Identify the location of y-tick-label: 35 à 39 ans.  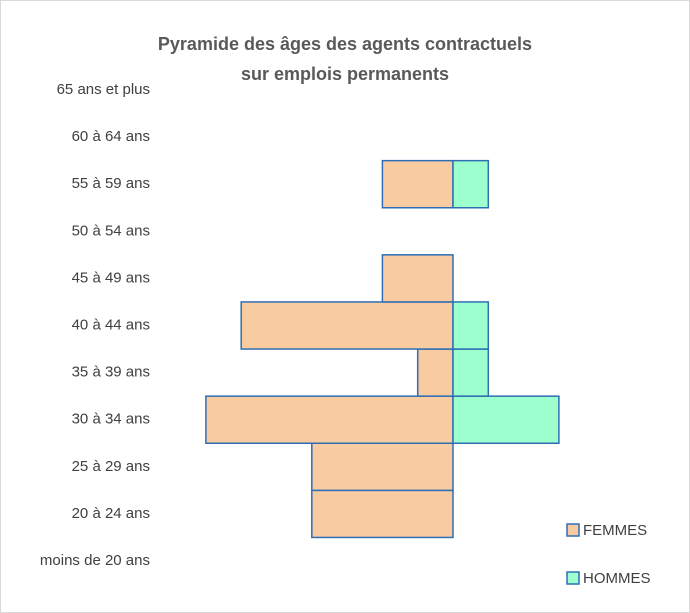
(111, 372).